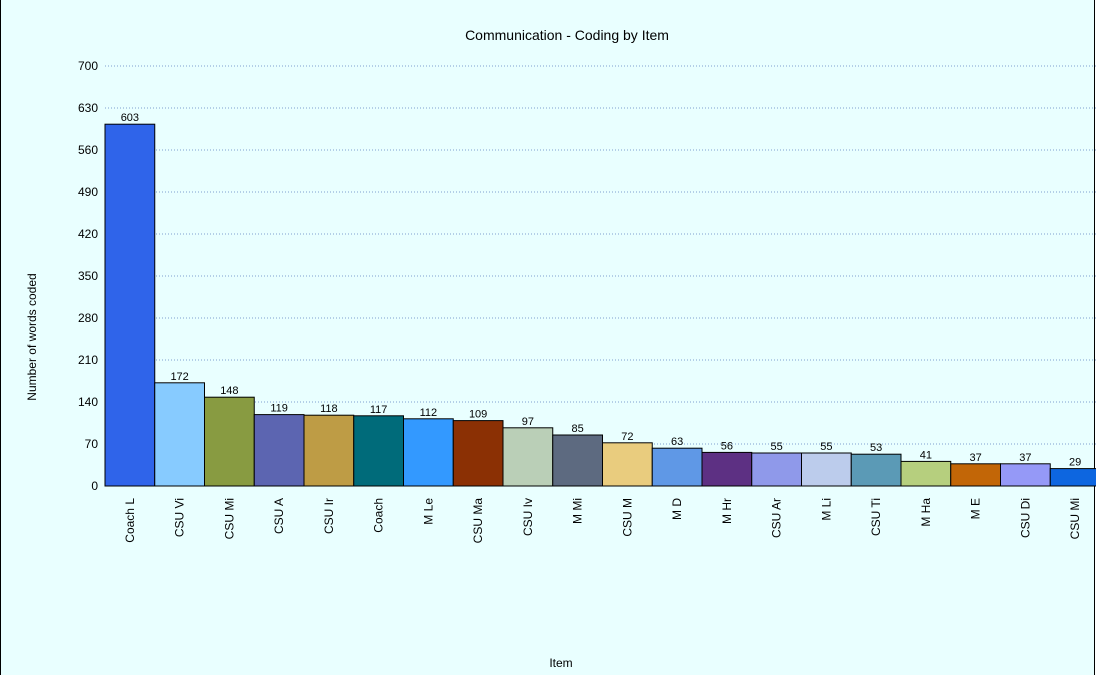 The height and width of the screenshot is (675, 1098). Describe the element at coordinates (926, 512) in the screenshot. I see `x-category-label: M Ha` at that location.